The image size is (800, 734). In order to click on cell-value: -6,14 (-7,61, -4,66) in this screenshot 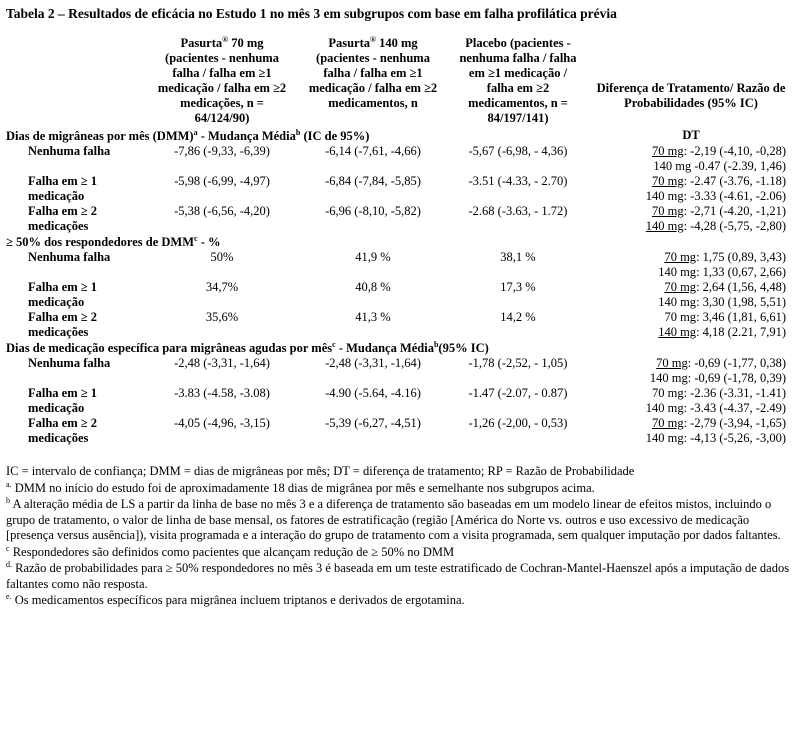, I will do `click(373, 151)`.